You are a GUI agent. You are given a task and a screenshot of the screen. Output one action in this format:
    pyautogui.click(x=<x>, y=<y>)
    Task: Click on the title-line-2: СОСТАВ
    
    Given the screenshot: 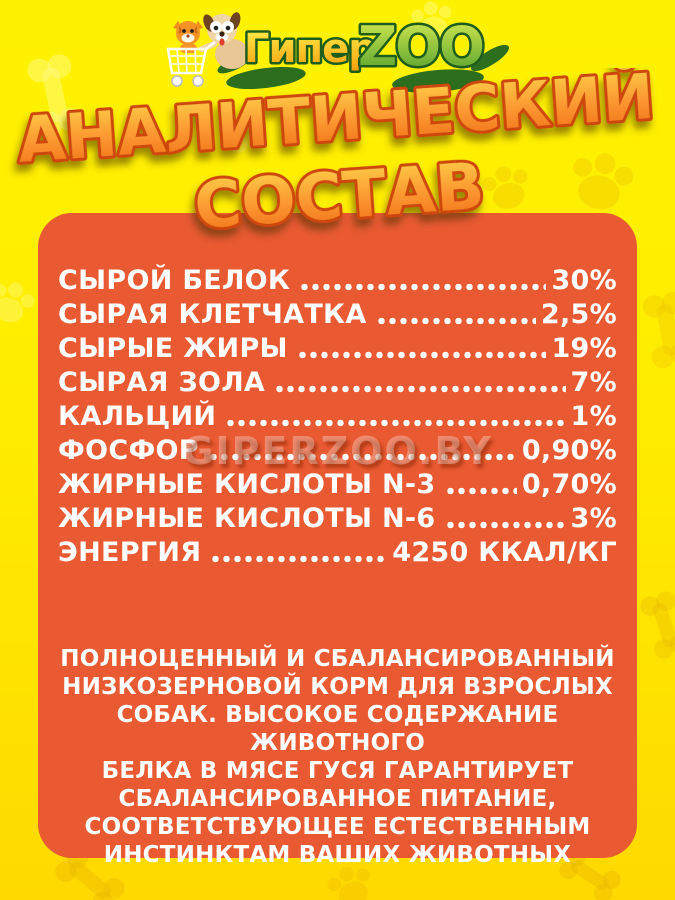 What is the action you would take?
    pyautogui.click(x=339, y=197)
    